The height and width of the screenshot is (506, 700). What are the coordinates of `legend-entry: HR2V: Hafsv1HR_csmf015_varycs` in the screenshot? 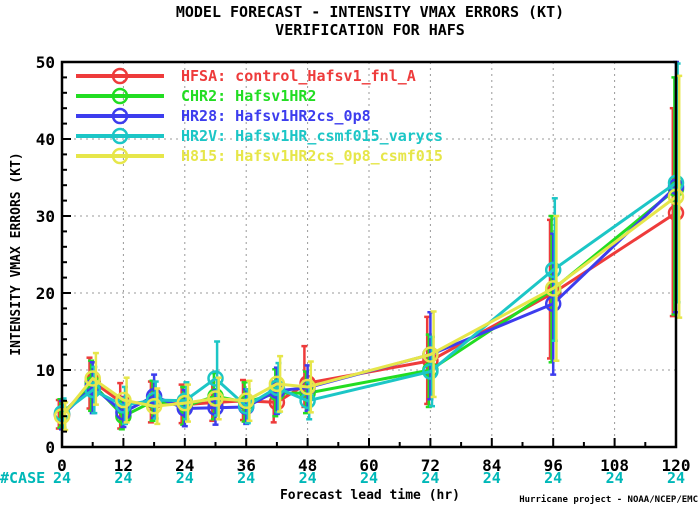 It's located at (259, 136).